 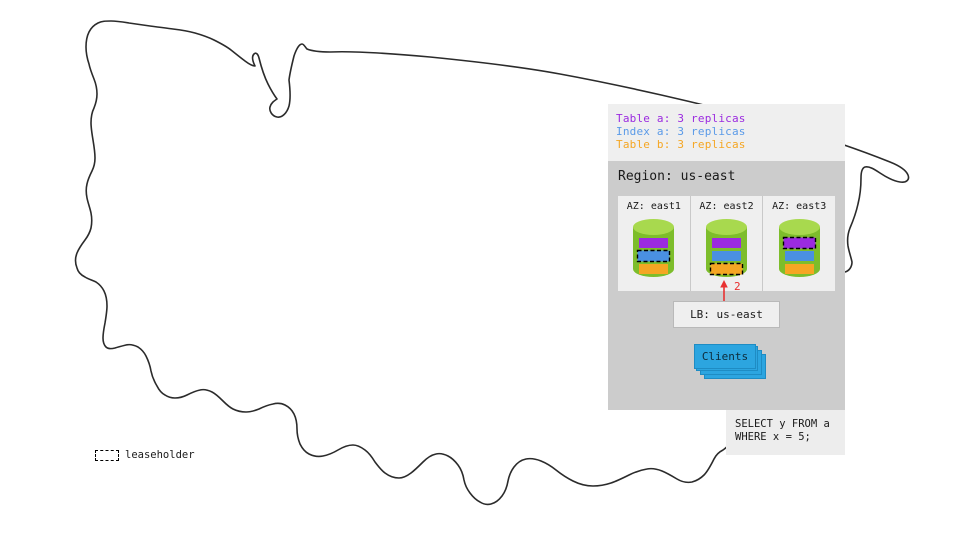 I want to click on leaseholder-legend-label: leaseholder, so click(x=160, y=455).